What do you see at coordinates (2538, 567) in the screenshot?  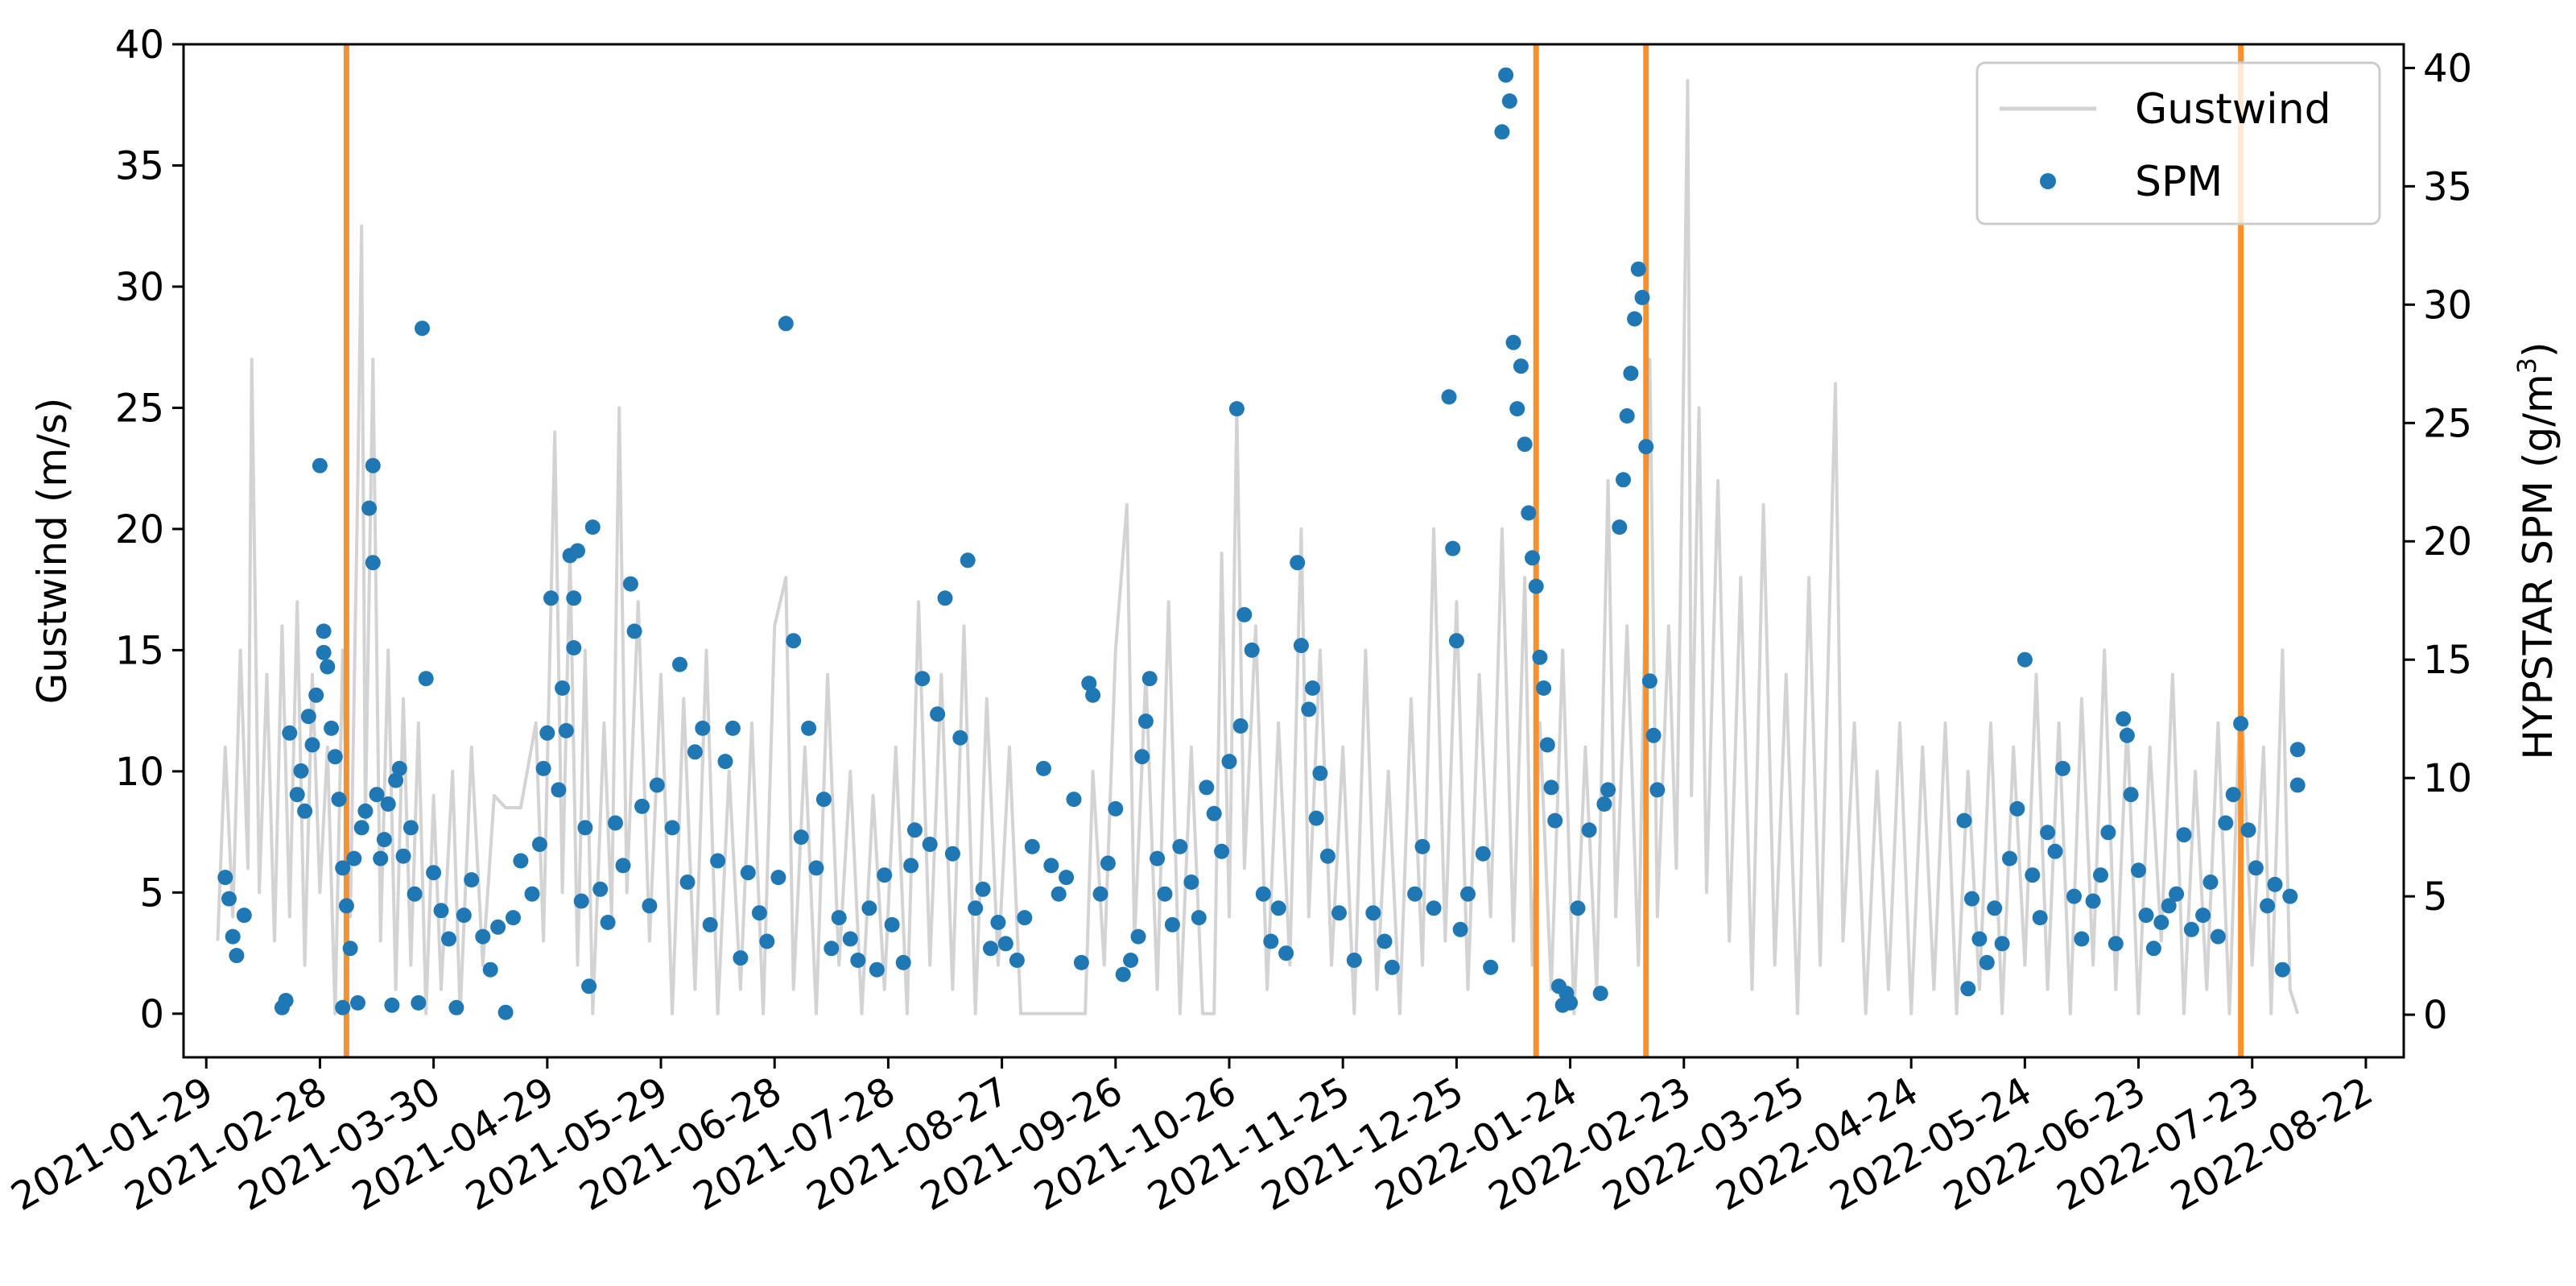 I see `y-axis-right-title-main: HYPSTAR SPM (g/m` at bounding box center [2538, 567].